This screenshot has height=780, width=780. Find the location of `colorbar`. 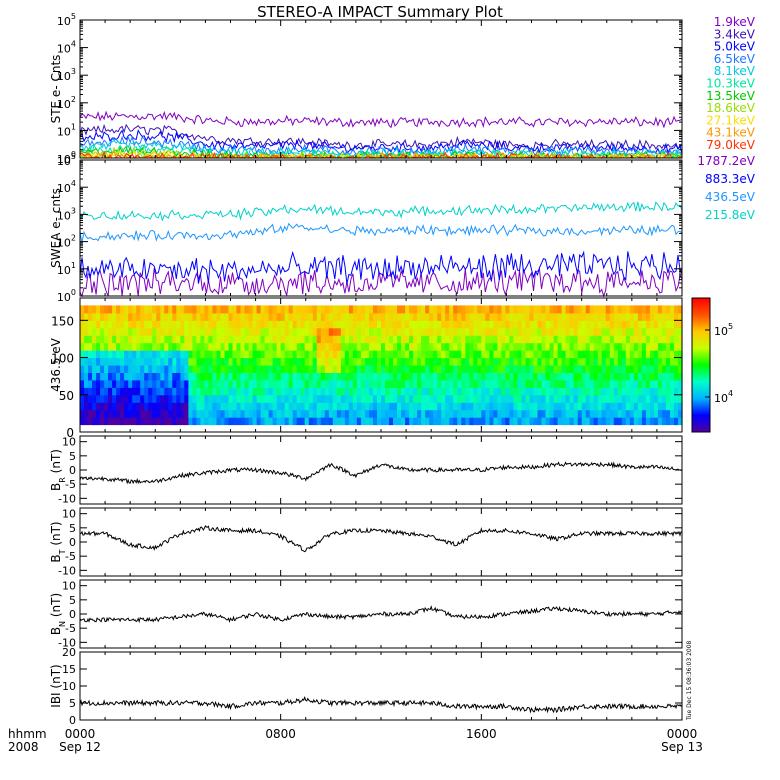

colorbar is located at coordinates (701, 365).